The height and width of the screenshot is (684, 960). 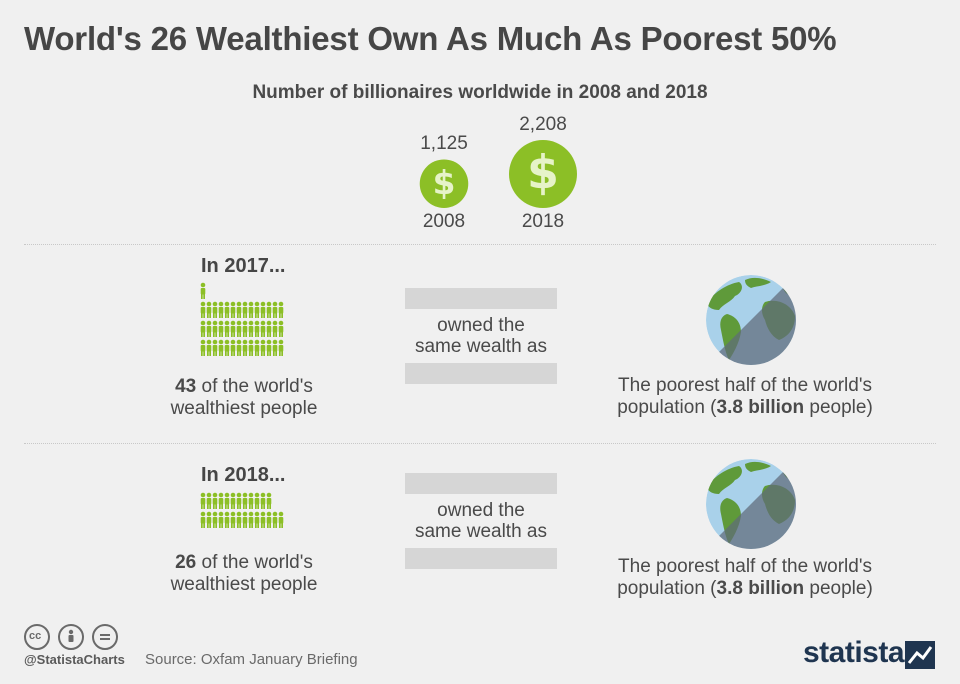 I want to click on source-note: Source: Oxfam January Briefing, so click(x=251, y=659).